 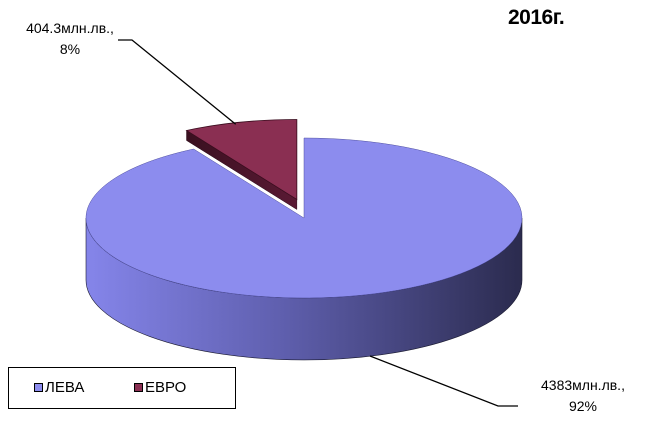 I want to click on legend-item-leva: ЛЕВА, so click(x=59, y=387).